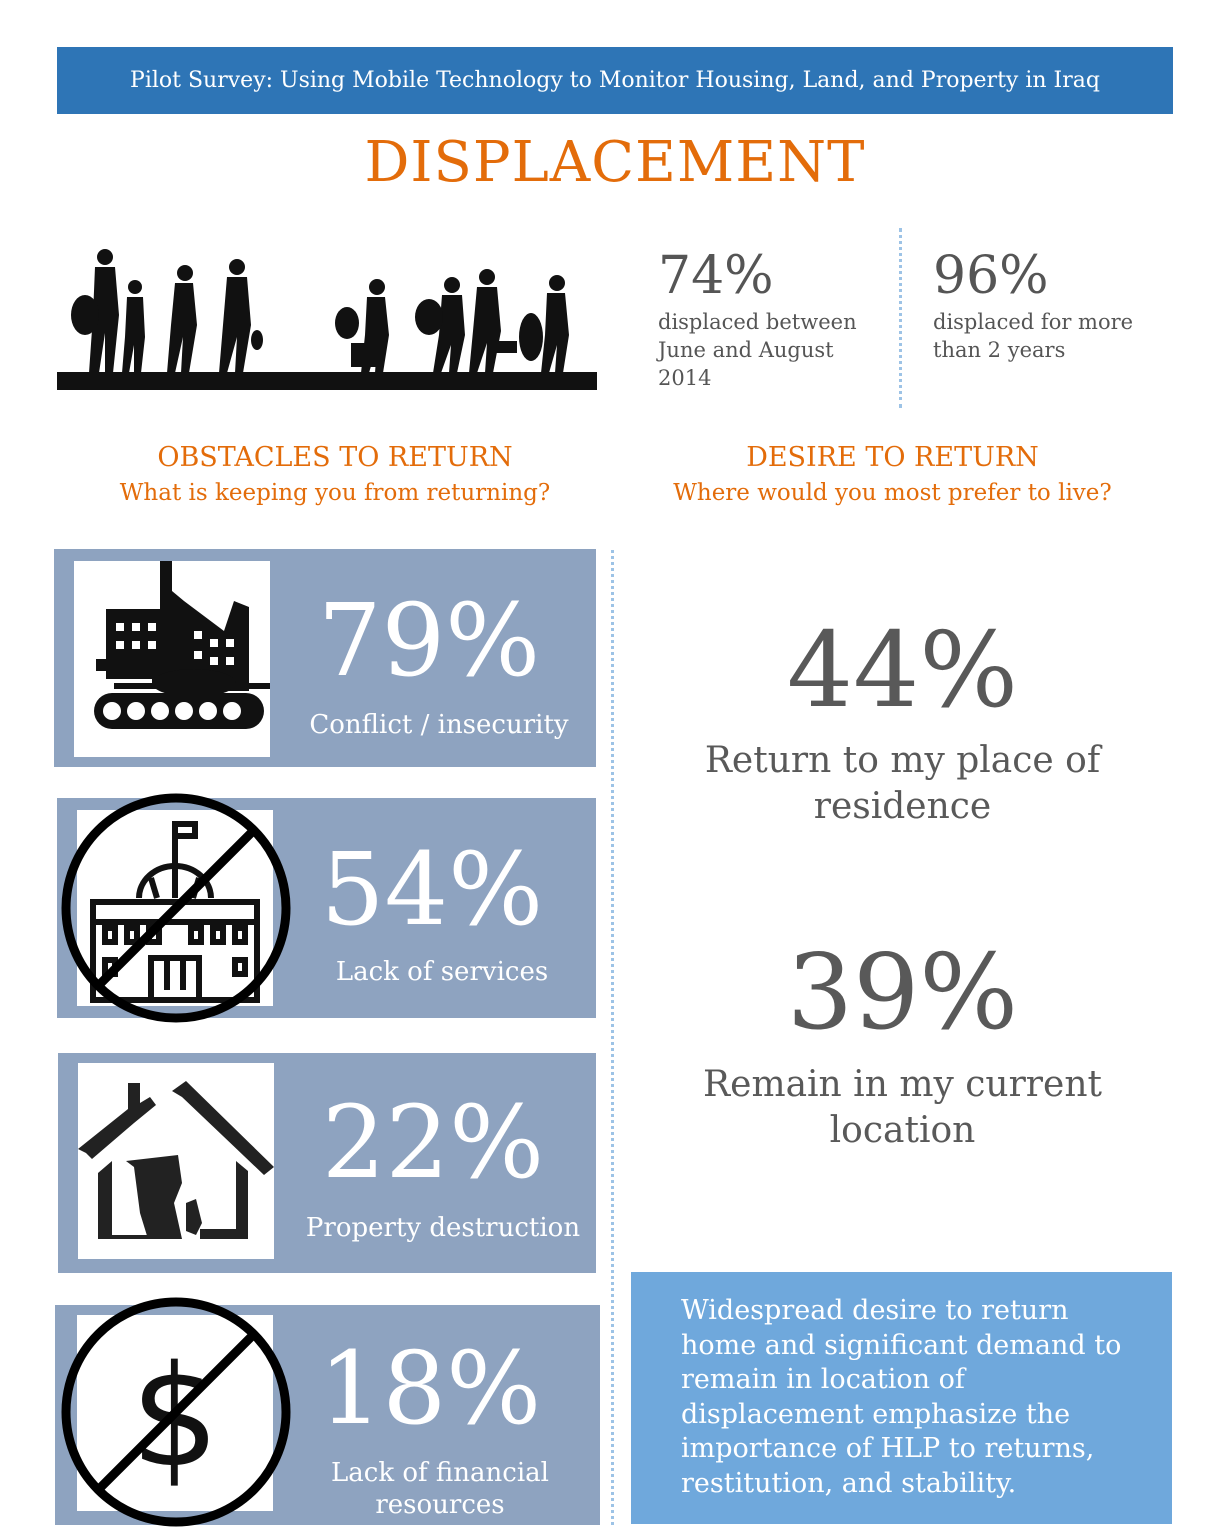 The image size is (1230, 1533). Describe the element at coordinates (176, 1161) in the screenshot. I see `damaged-house-icon` at that location.